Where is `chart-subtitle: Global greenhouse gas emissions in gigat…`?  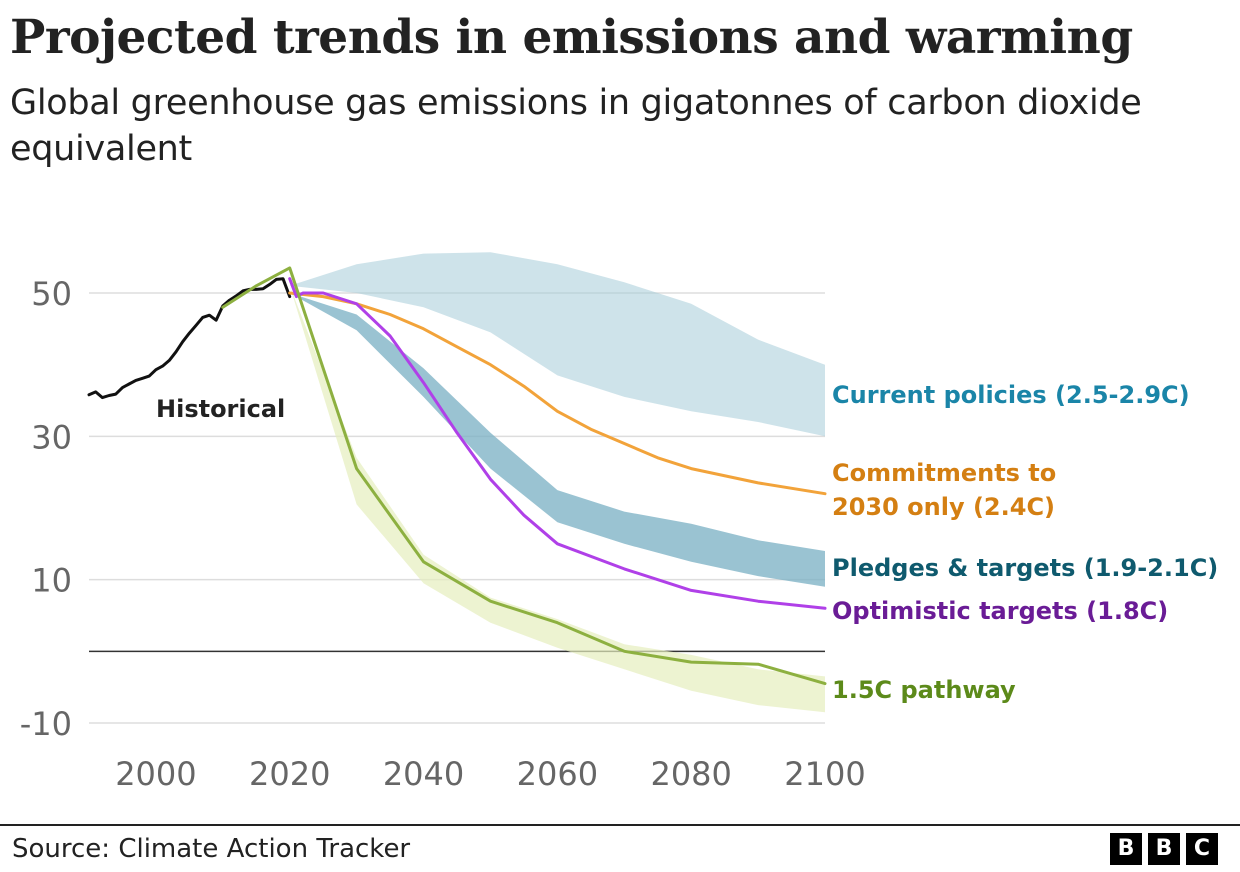
chart-subtitle: Global greenhouse gas emissions in gigat… is located at coordinates (576, 126).